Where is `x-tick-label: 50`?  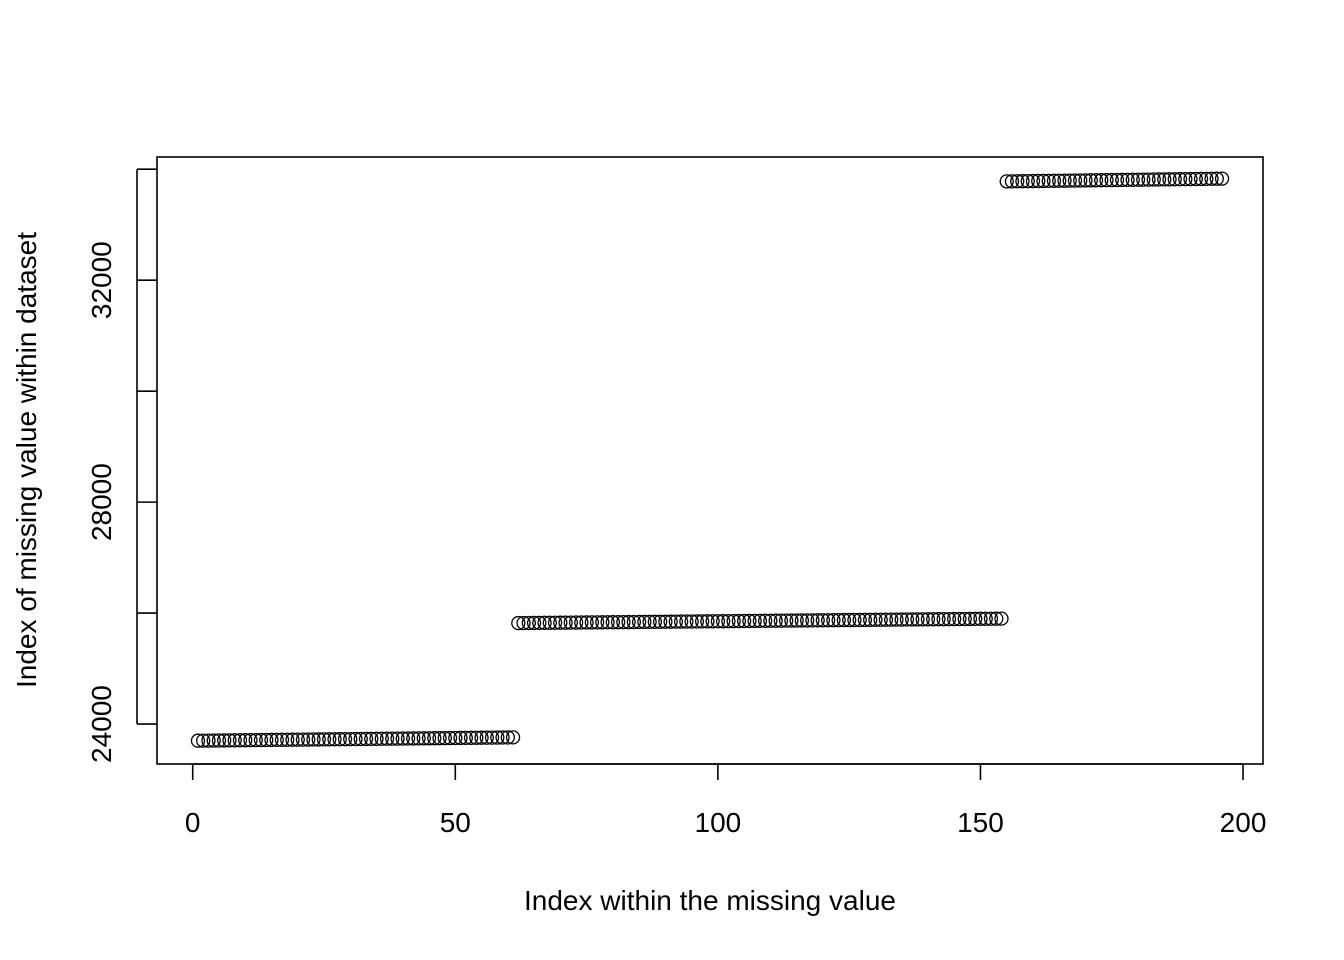 x-tick-label: 50 is located at coordinates (455, 822).